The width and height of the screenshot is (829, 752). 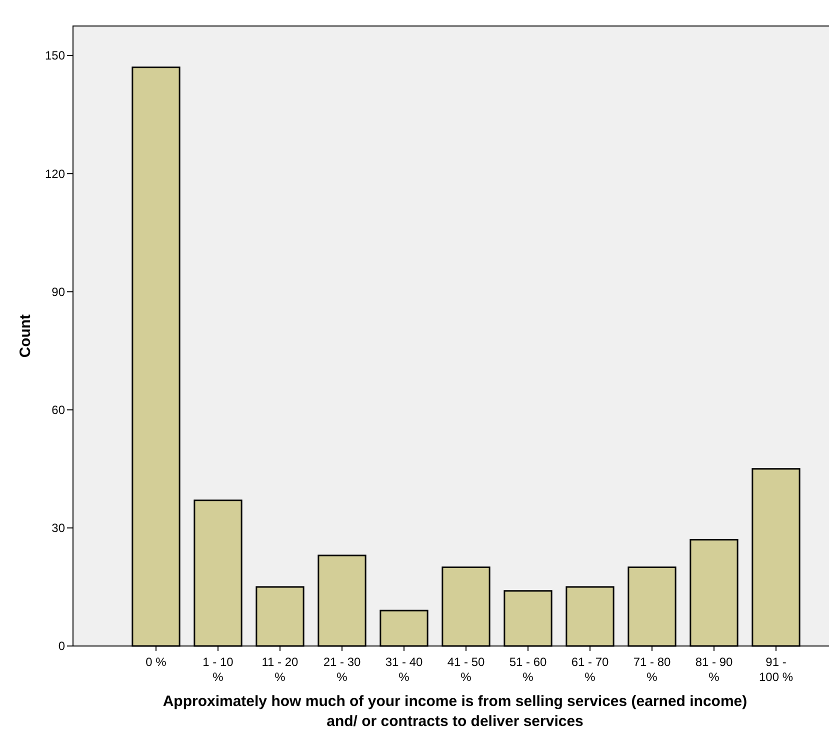 I want to click on y-tick-label: 150, so click(x=55, y=55).